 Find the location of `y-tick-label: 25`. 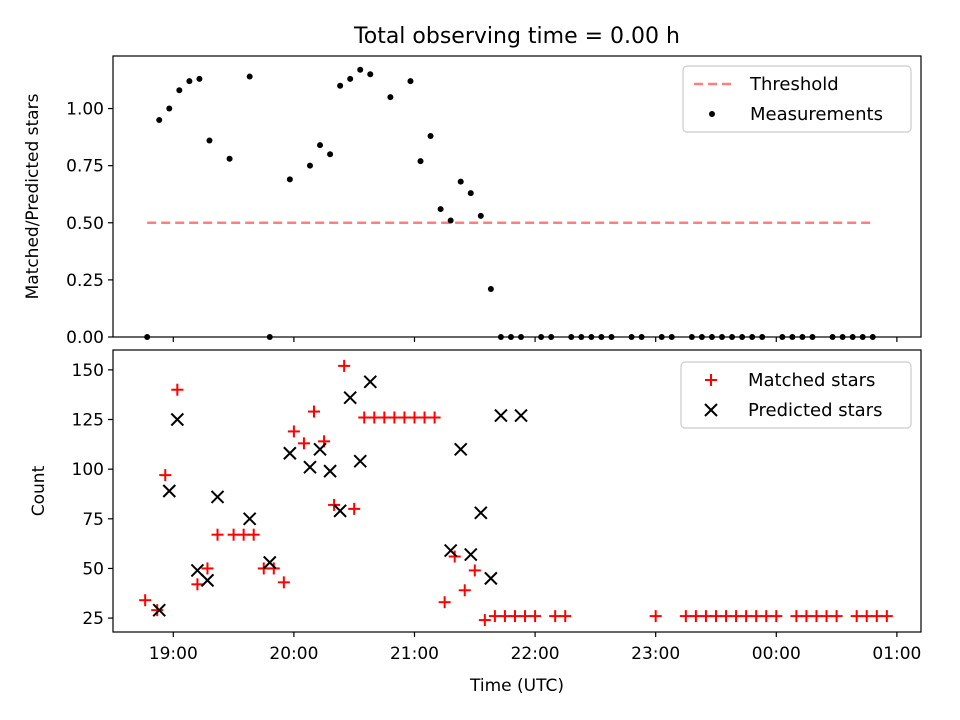

y-tick-label: 25 is located at coordinates (93, 619).